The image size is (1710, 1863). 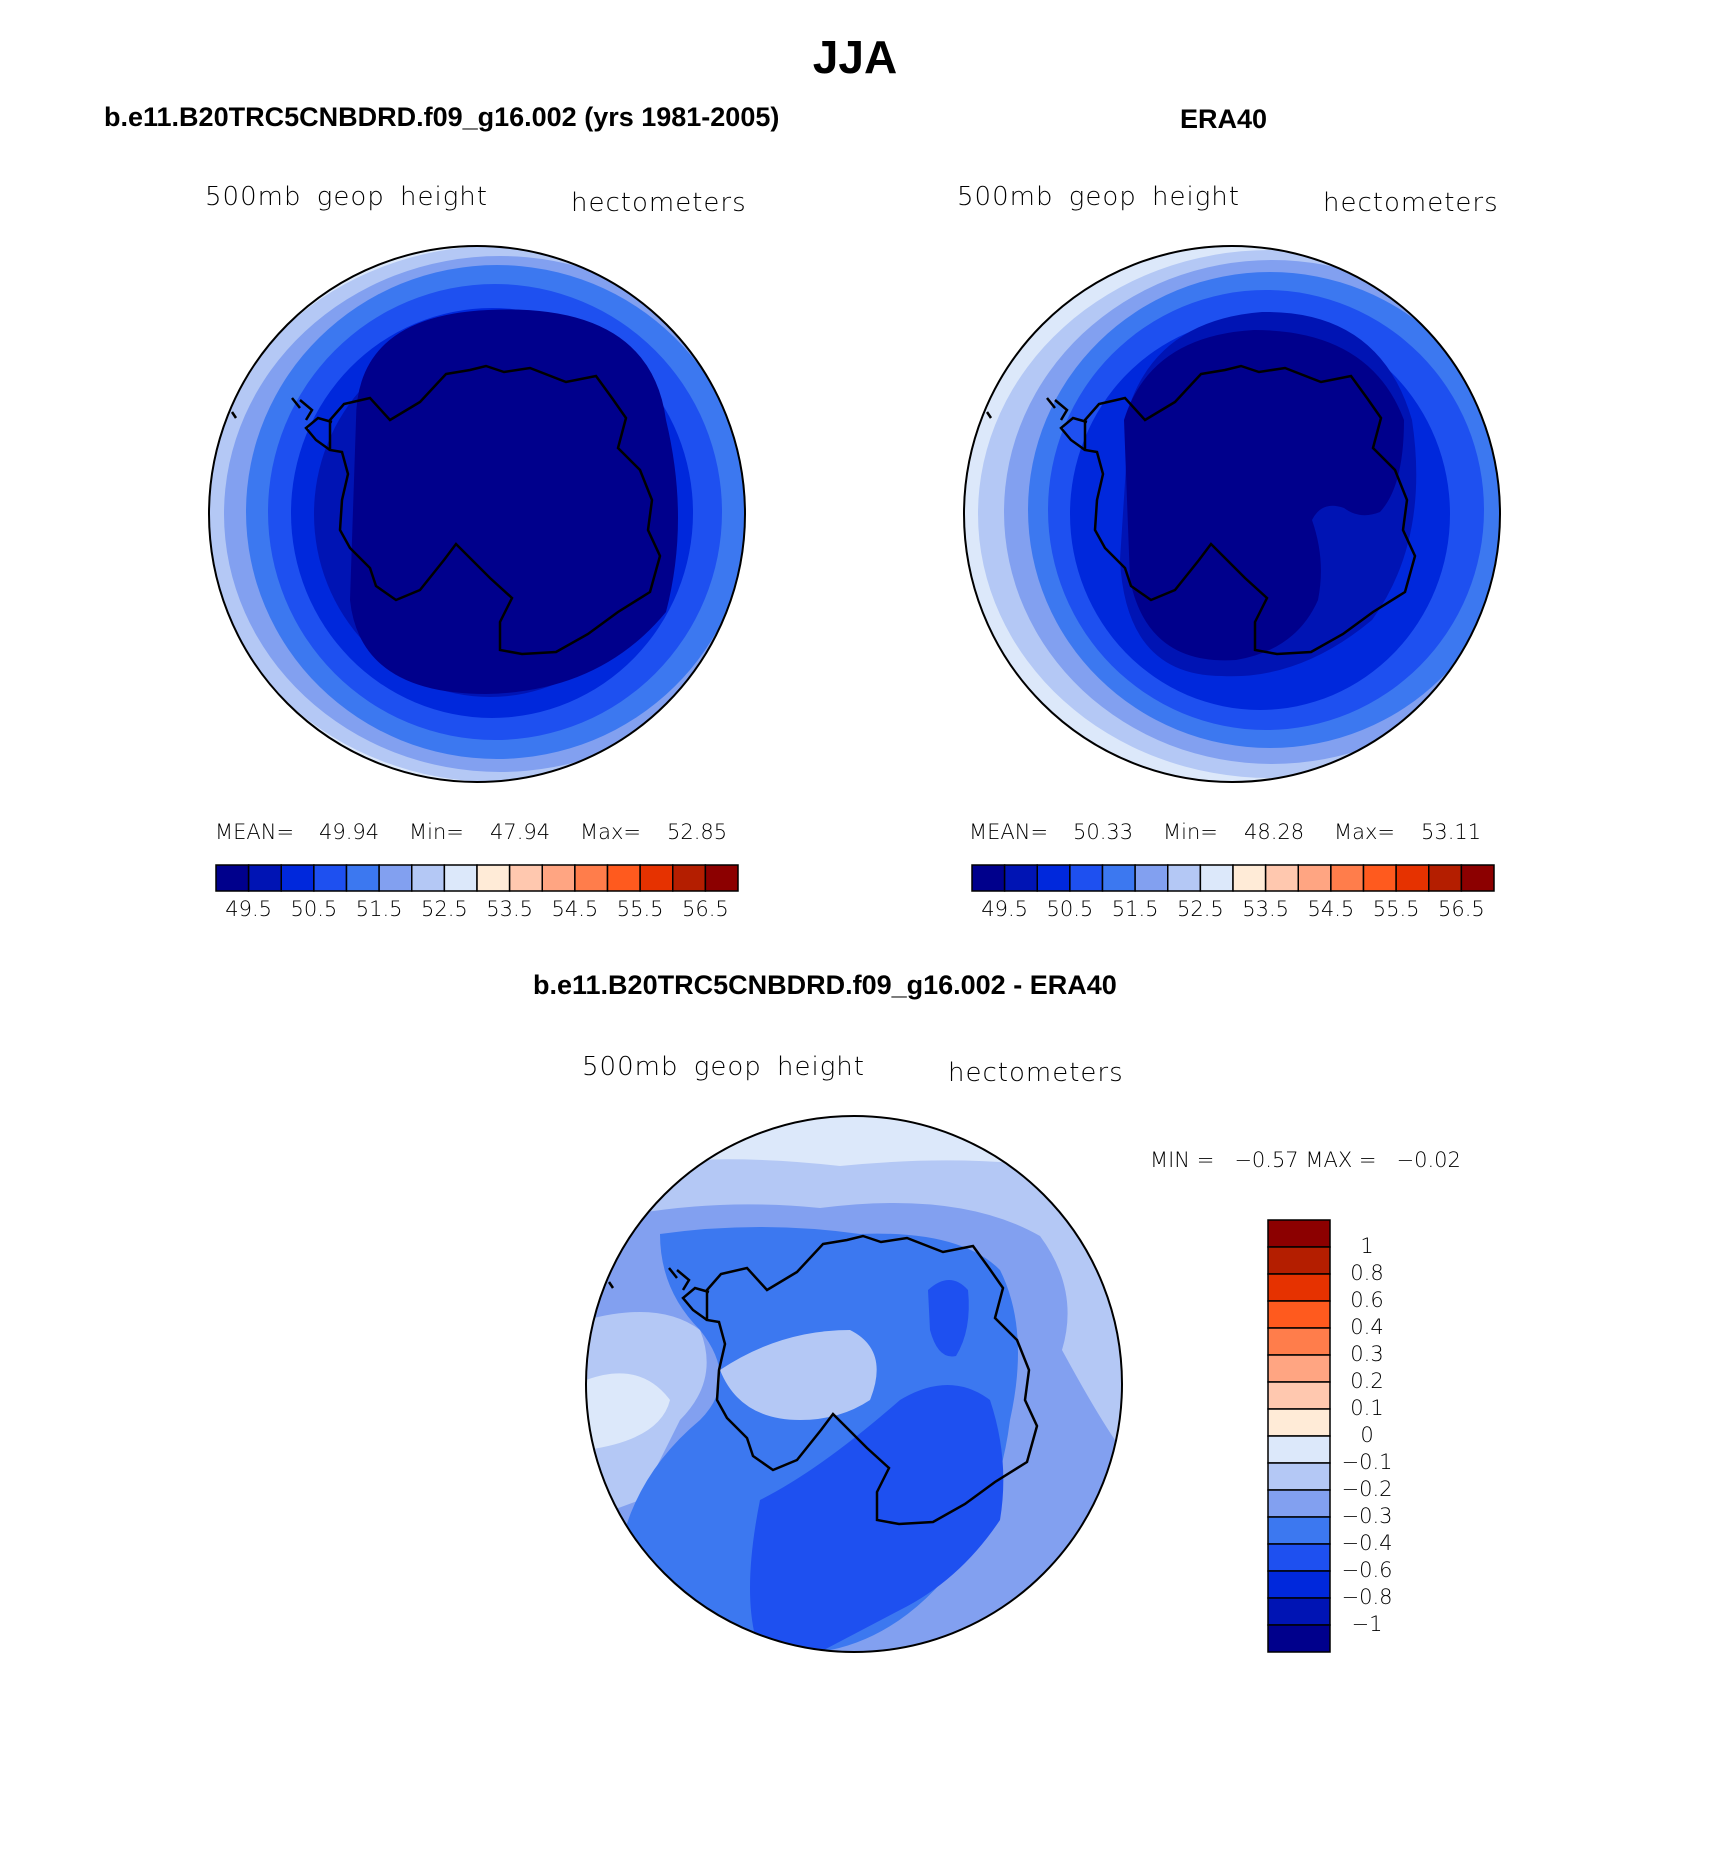 What do you see at coordinates (1274, 832) in the screenshot?
I see `panel2-min-value: 48.28` at bounding box center [1274, 832].